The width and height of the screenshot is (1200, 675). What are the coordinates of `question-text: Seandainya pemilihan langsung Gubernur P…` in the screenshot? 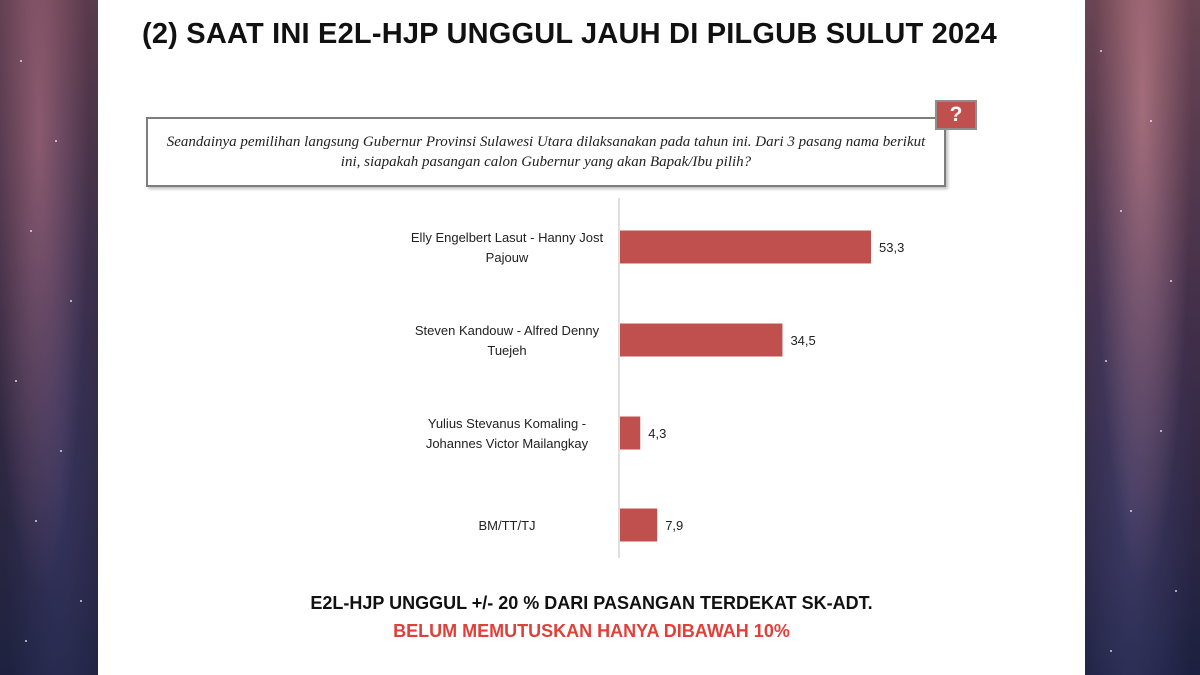 It's located at (546, 152).